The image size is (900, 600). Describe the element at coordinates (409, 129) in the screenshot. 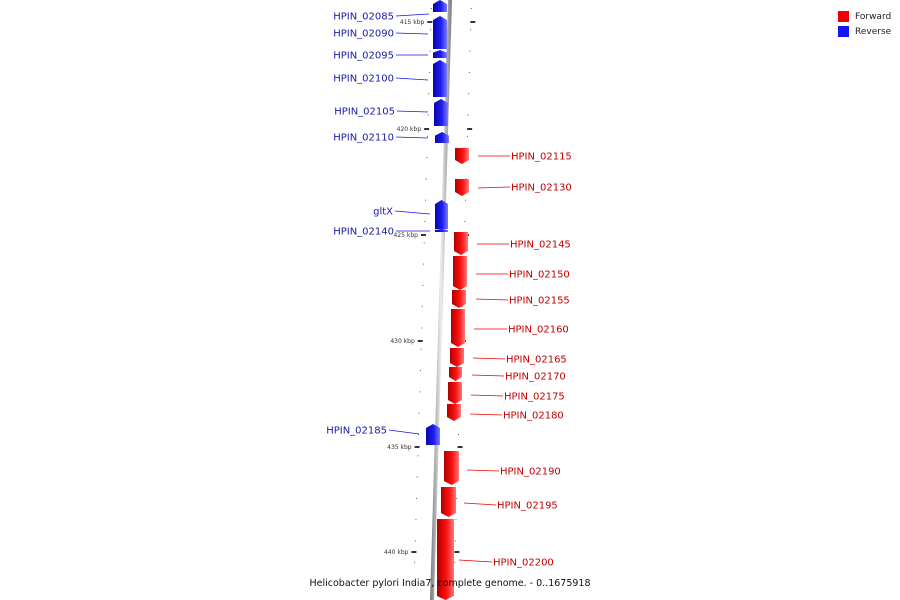

I see `tick-label: 420 kbp` at that location.